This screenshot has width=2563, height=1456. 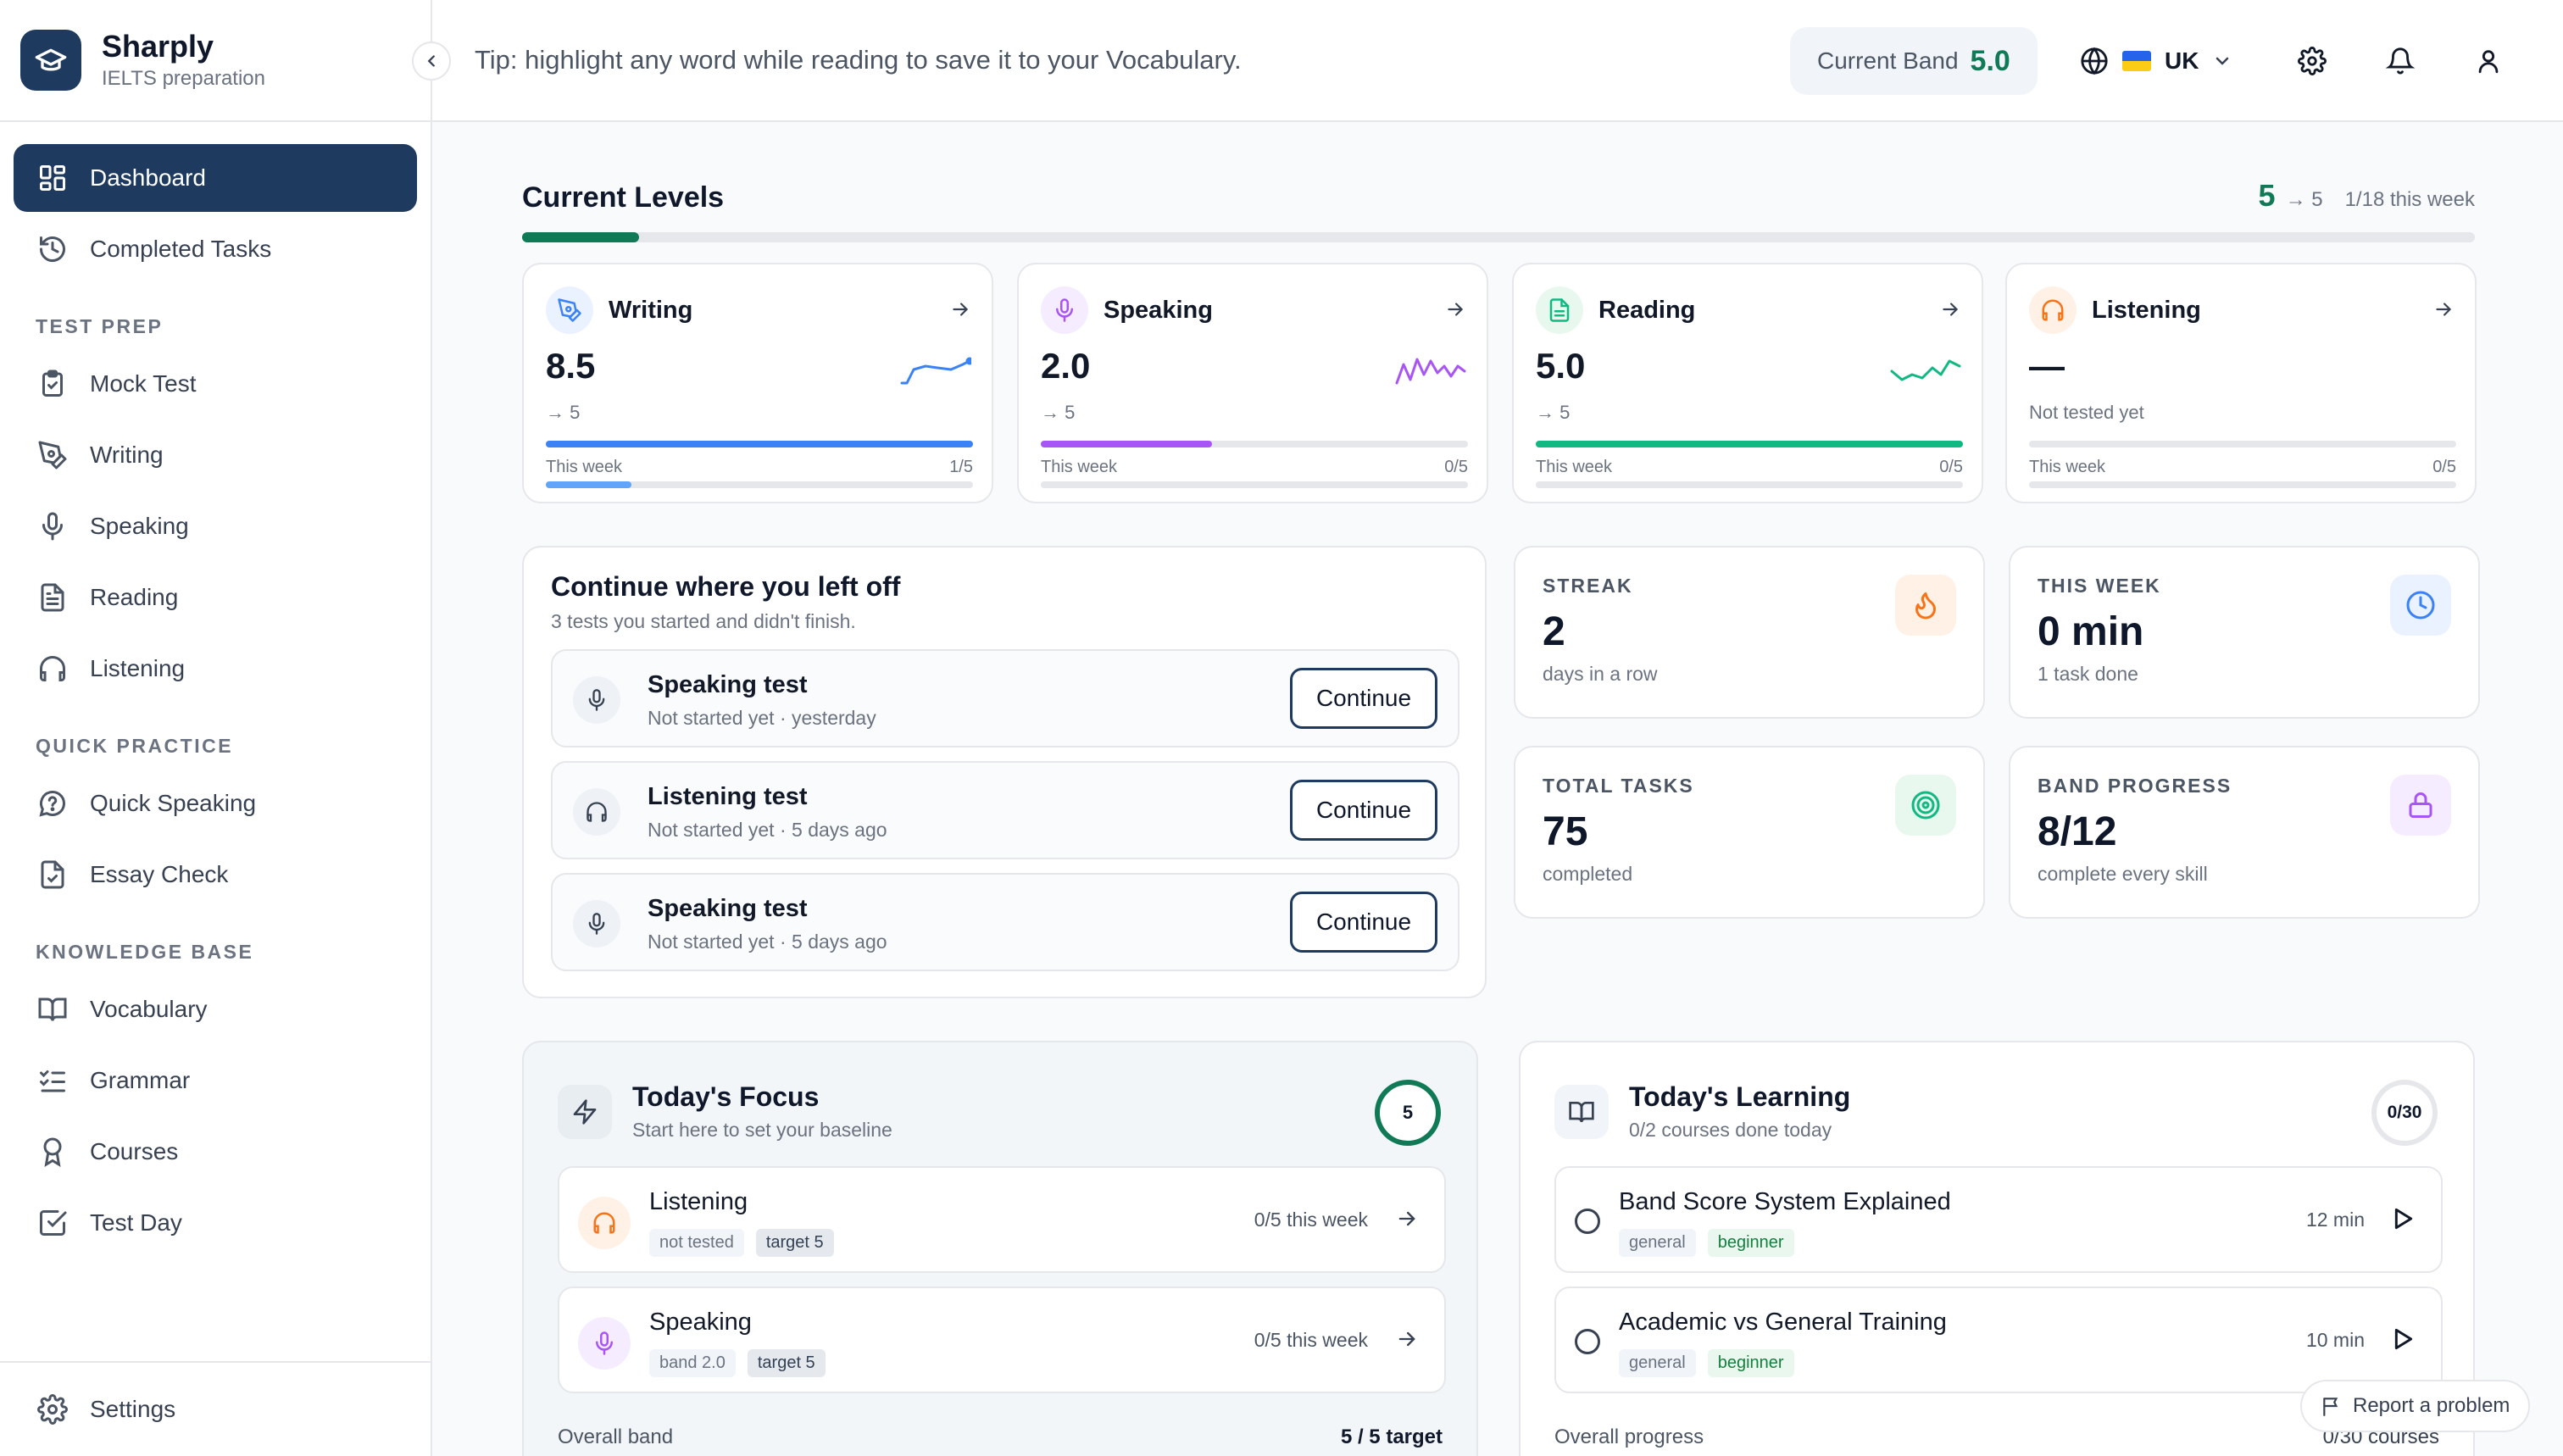 What do you see at coordinates (215, 875) in the screenshot?
I see `sidebar-item-essay-check: Essay Check` at bounding box center [215, 875].